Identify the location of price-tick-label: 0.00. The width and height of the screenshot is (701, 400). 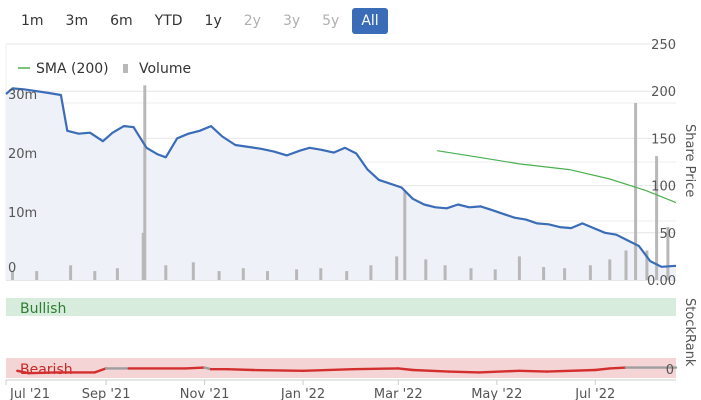
(661, 281).